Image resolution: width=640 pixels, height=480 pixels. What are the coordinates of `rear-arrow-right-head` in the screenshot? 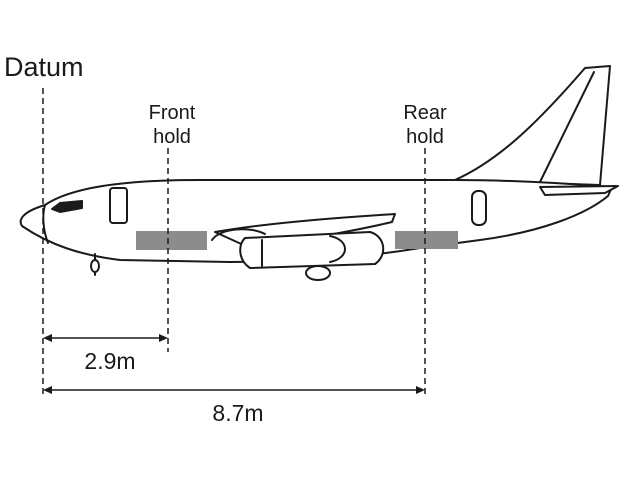 It's located at (420, 390).